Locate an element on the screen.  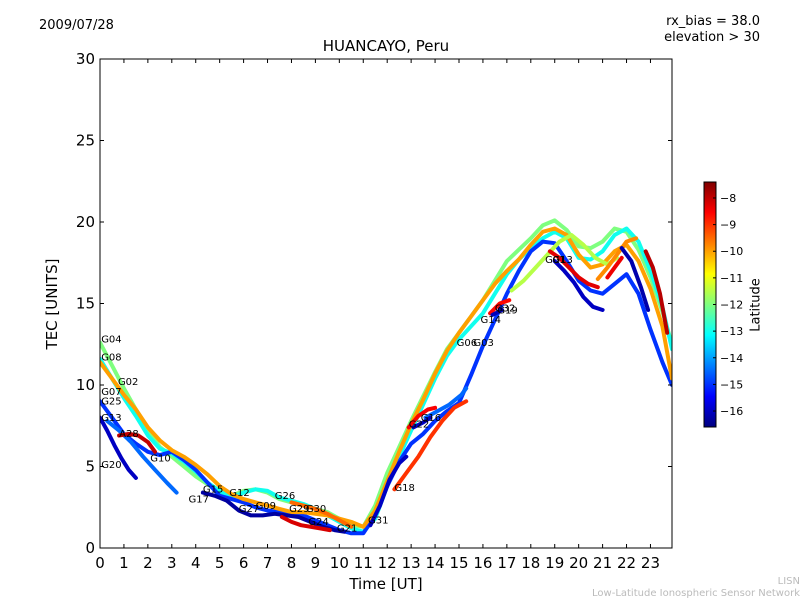
x-tick-label: 11 is located at coordinates (363, 563).